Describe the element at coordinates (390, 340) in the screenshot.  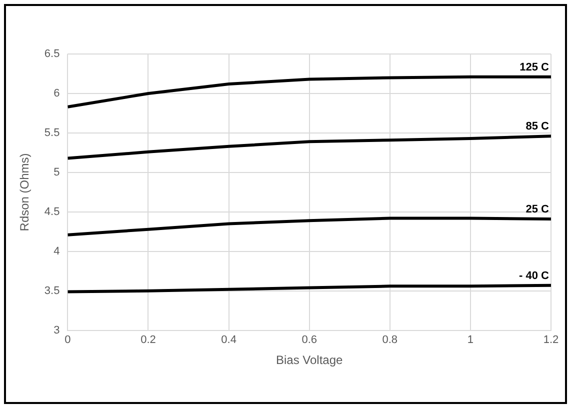
I see `x-tick-label: 0.8` at that location.